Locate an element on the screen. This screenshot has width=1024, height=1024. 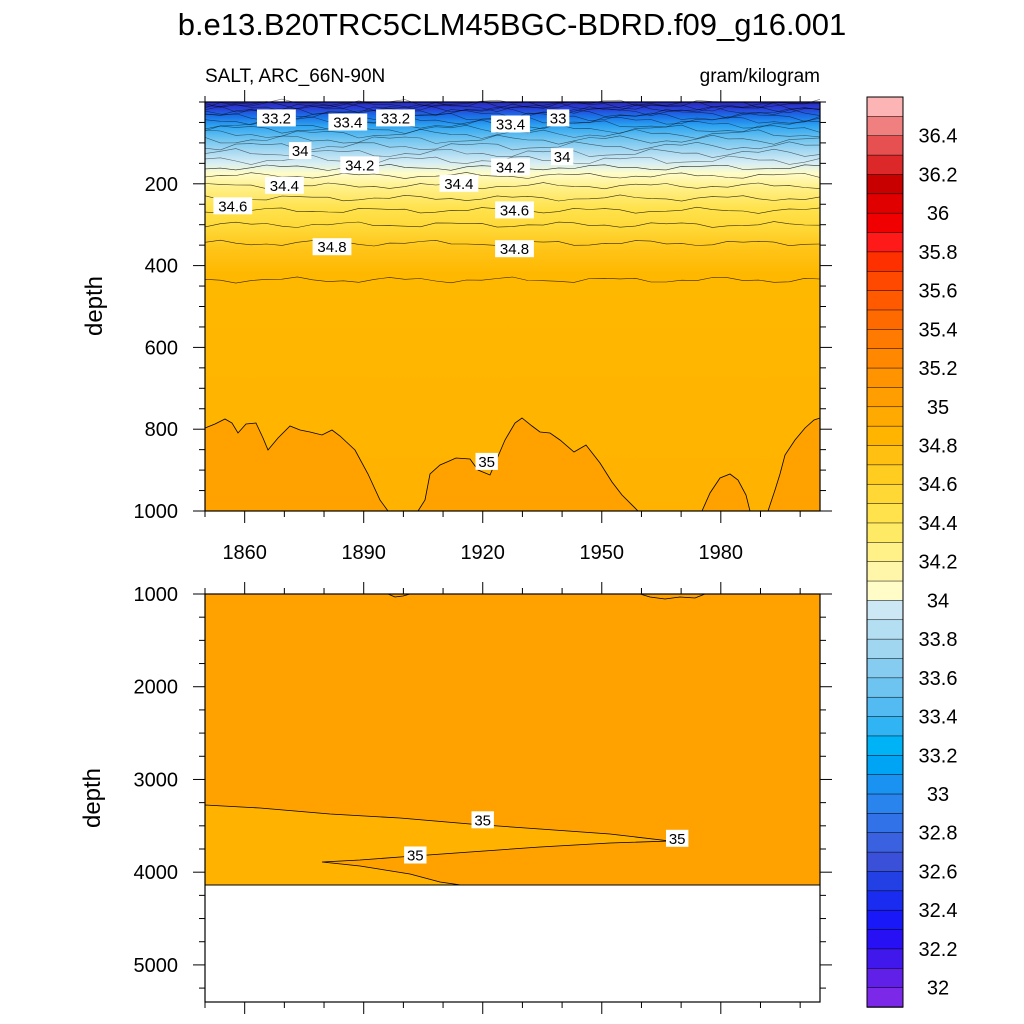
colorbar-label: 35.2 is located at coordinates (938, 369).